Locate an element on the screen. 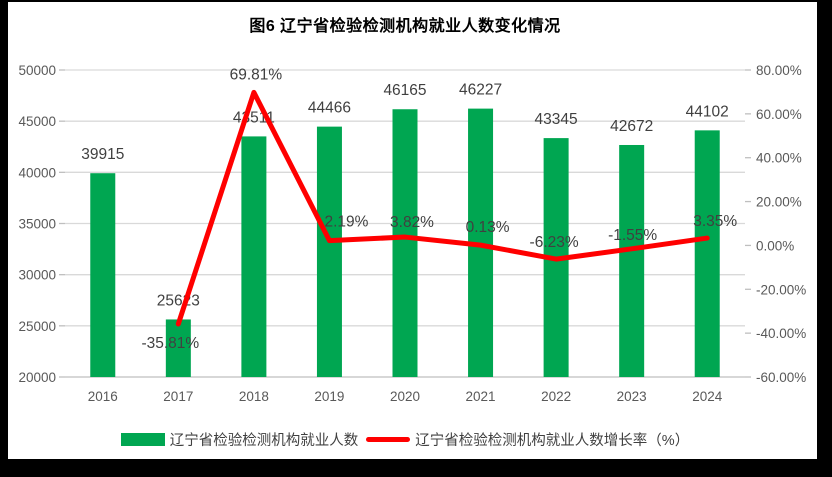 The width and height of the screenshot is (832, 477). bar-value-label-2020: 46165 is located at coordinates (404, 90).